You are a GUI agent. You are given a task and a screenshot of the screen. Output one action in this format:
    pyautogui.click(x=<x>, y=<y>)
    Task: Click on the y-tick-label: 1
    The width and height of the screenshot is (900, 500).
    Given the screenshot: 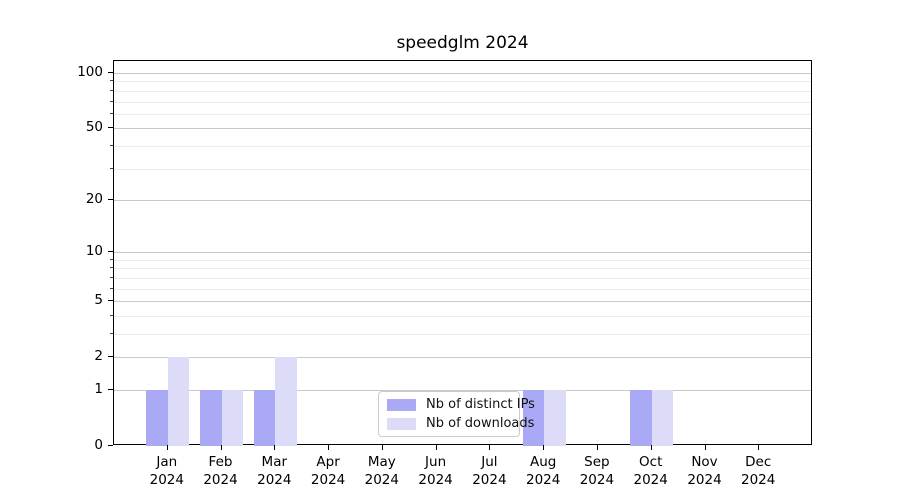 What is the action you would take?
    pyautogui.click(x=98, y=389)
    